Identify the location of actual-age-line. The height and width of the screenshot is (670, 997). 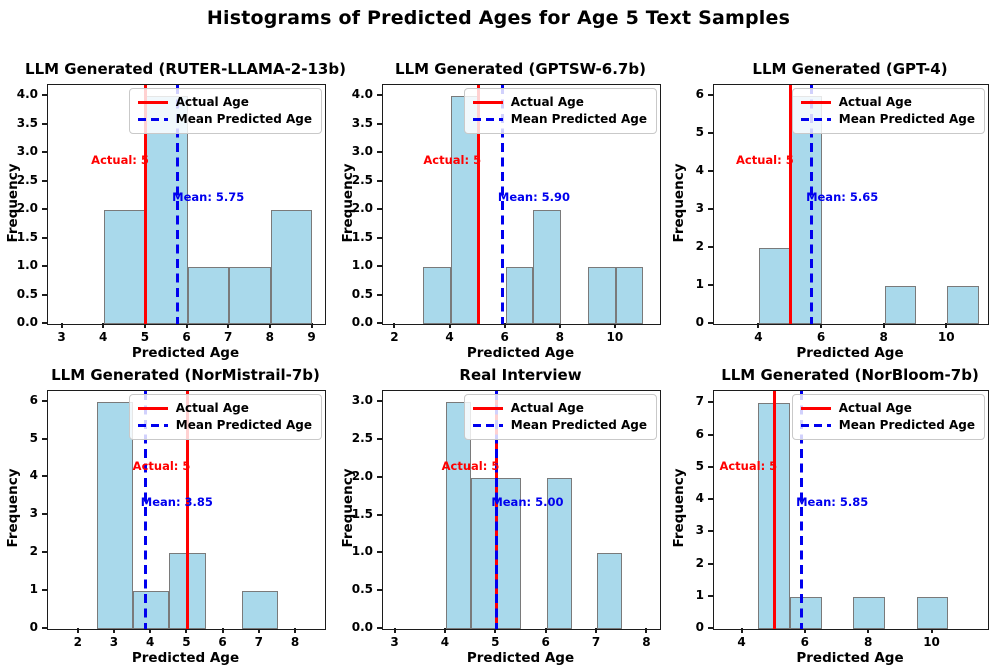
(478, 204).